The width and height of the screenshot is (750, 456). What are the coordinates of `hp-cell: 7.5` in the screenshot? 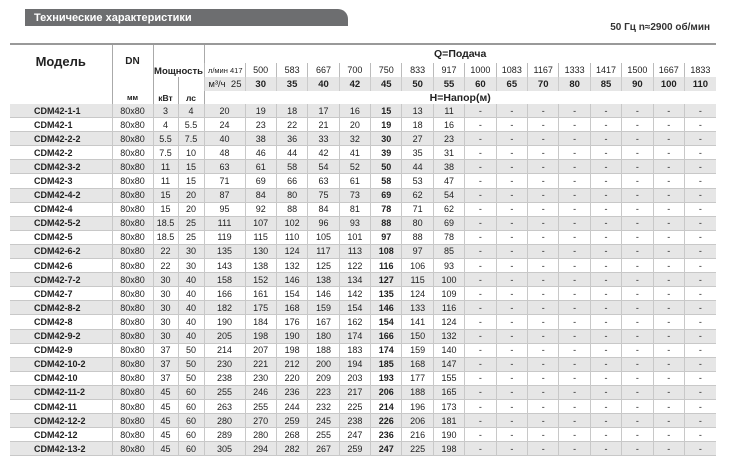 It's located at (190, 139).